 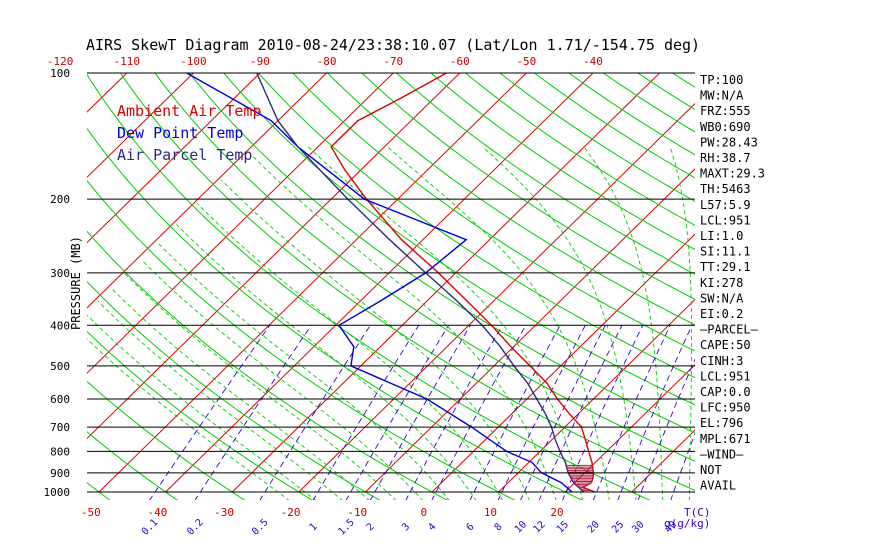 What do you see at coordinates (346, 527) in the screenshot?
I see `mixing-ratio-tick-label: 1.5` at bounding box center [346, 527].